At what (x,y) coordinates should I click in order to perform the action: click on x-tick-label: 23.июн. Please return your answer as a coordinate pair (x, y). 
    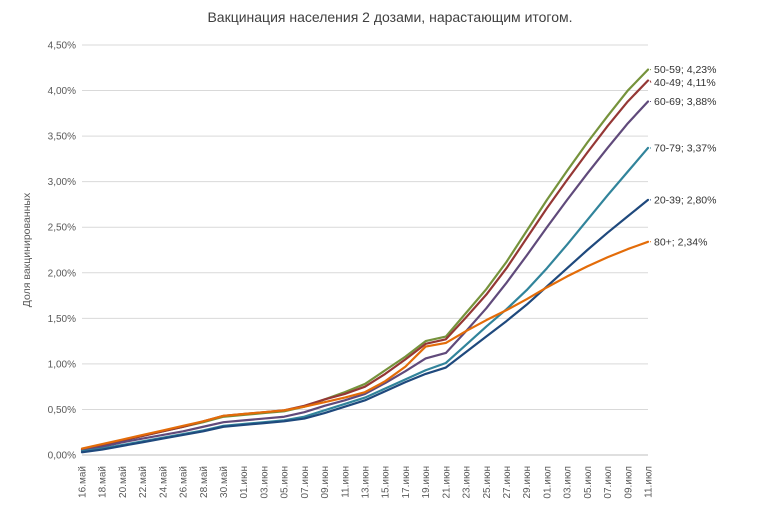
    Looking at the image, I should click on (467, 482).